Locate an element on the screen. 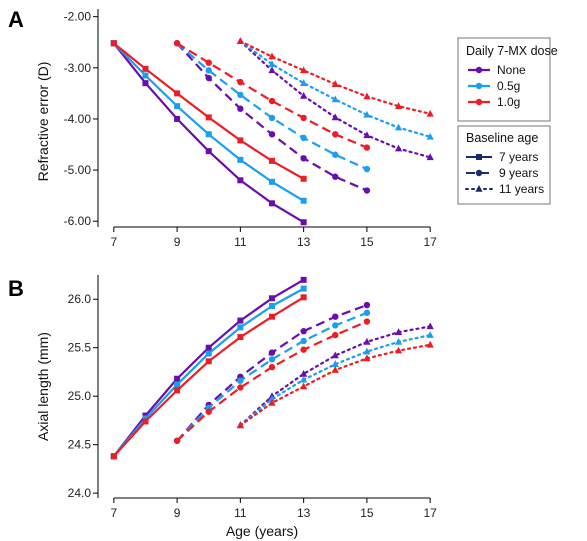 This screenshot has height=541, width=587. x-axis-label: Age (years) is located at coordinates (262, 531).